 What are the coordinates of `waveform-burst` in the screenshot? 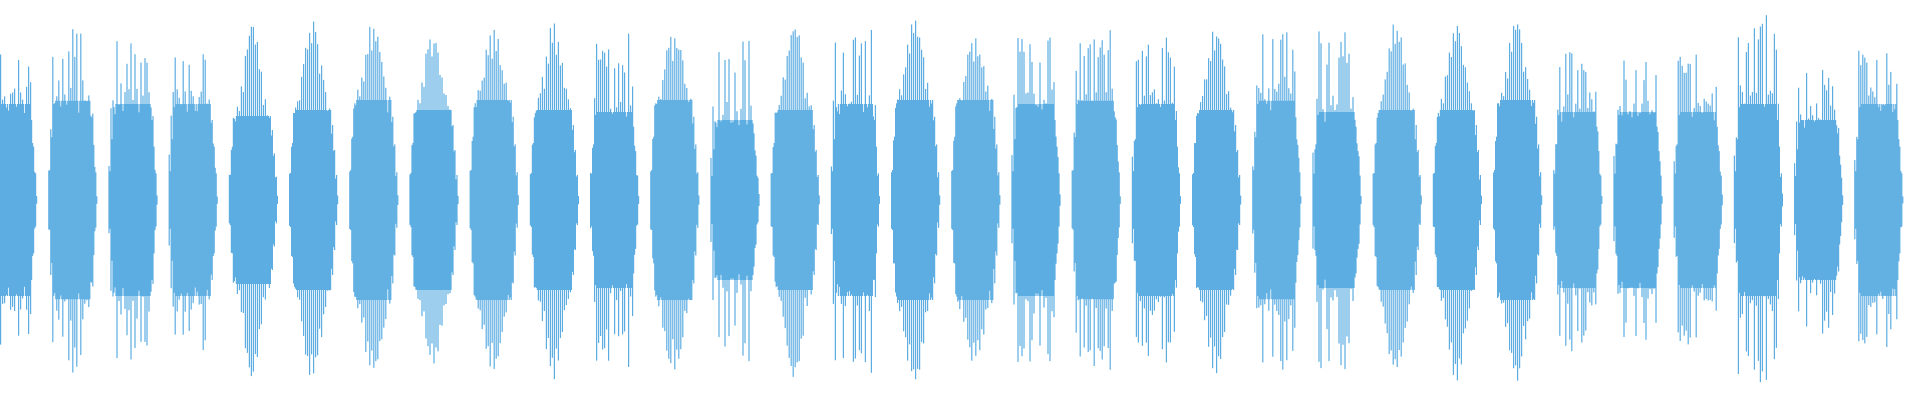 It's located at (976, 199).